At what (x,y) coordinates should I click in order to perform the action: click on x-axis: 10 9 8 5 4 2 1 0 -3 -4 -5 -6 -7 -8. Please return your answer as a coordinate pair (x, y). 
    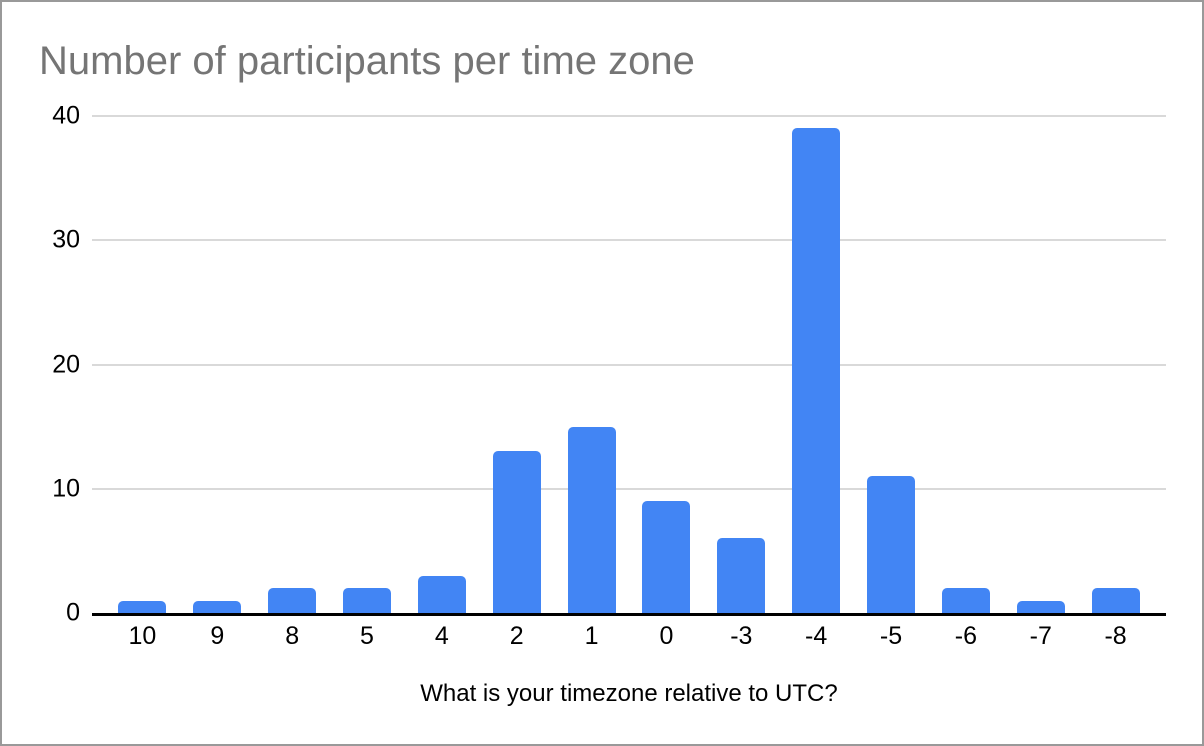
    Looking at the image, I should click on (629, 636).